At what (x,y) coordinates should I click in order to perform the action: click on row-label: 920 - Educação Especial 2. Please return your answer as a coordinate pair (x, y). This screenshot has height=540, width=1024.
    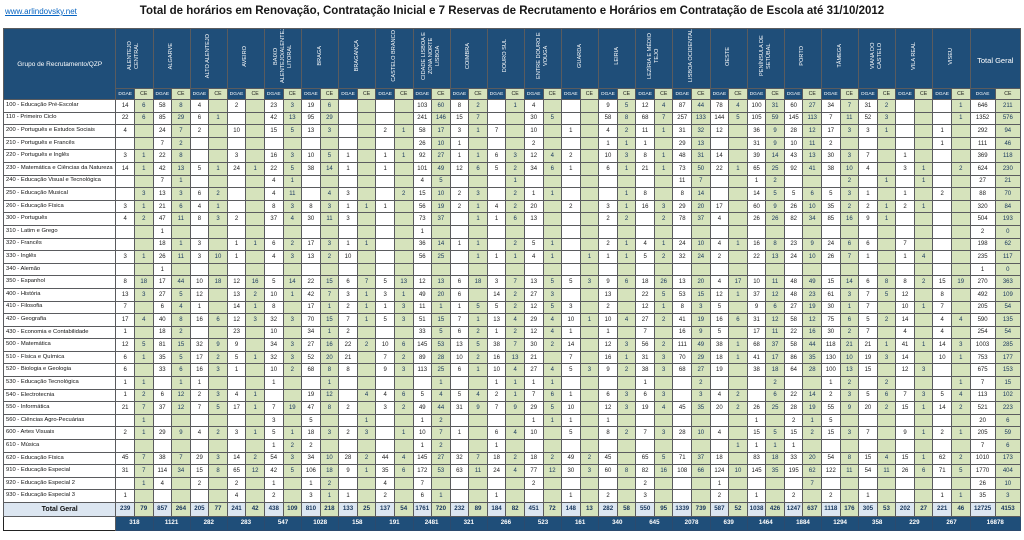
    Looking at the image, I should click on (59, 483).